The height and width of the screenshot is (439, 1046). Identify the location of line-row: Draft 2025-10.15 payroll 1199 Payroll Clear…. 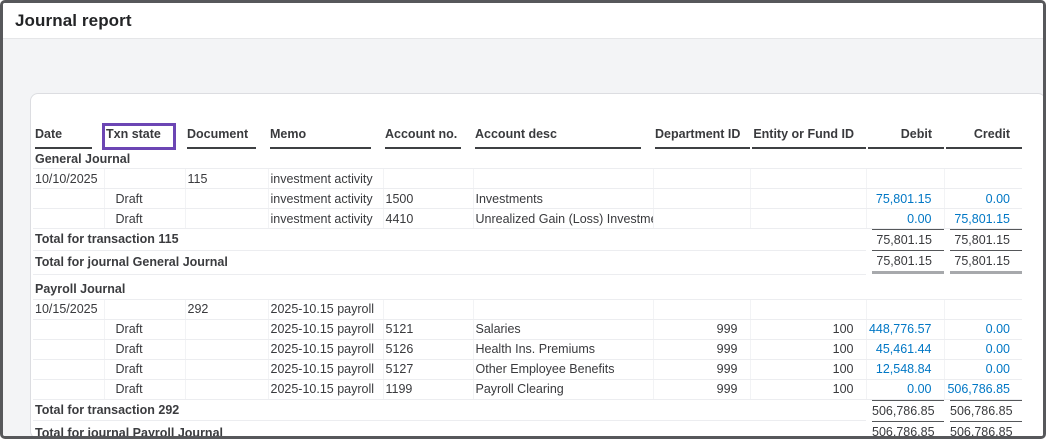
(527, 389).